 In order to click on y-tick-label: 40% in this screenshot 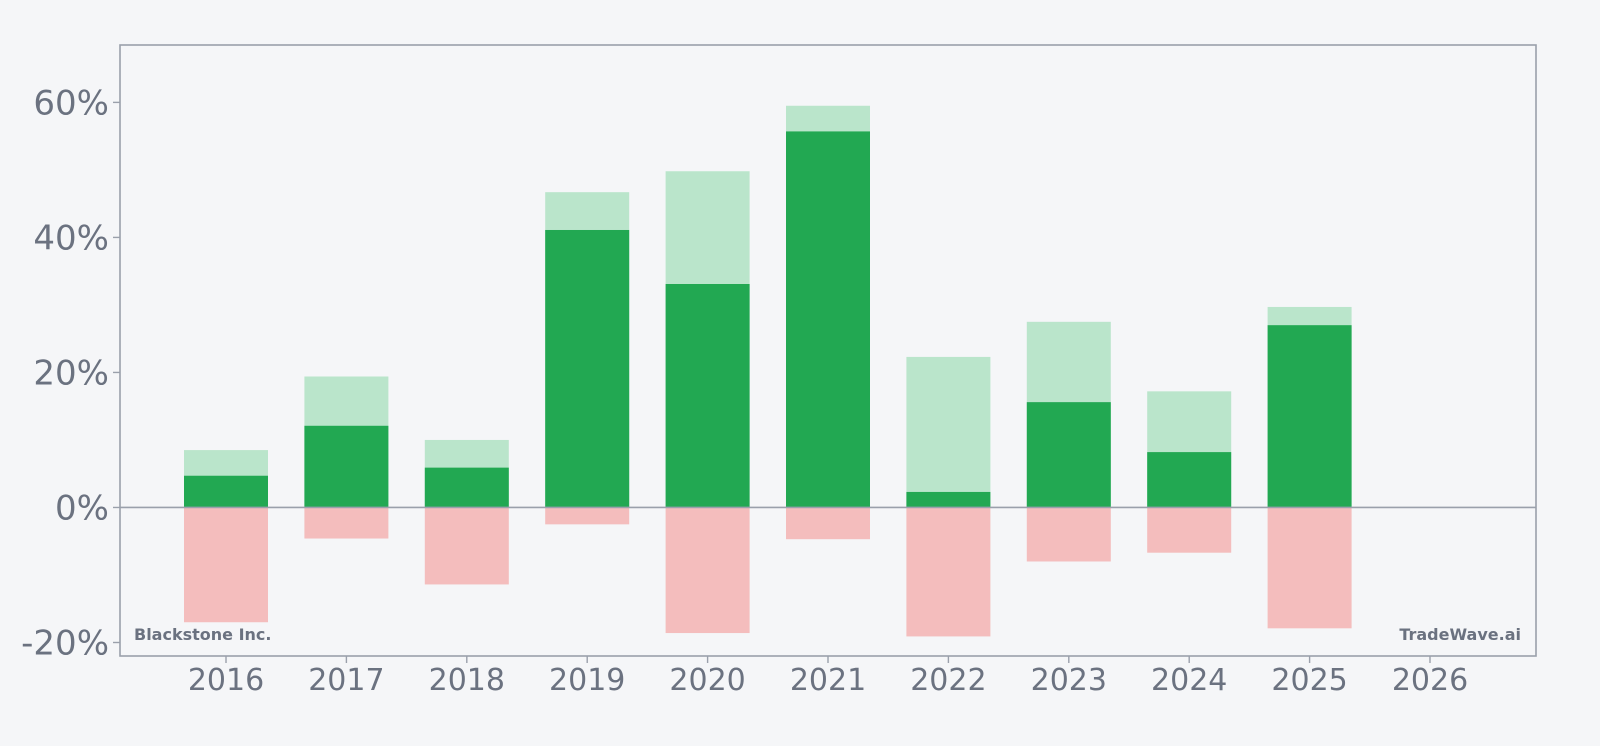, I will do `click(71, 238)`.